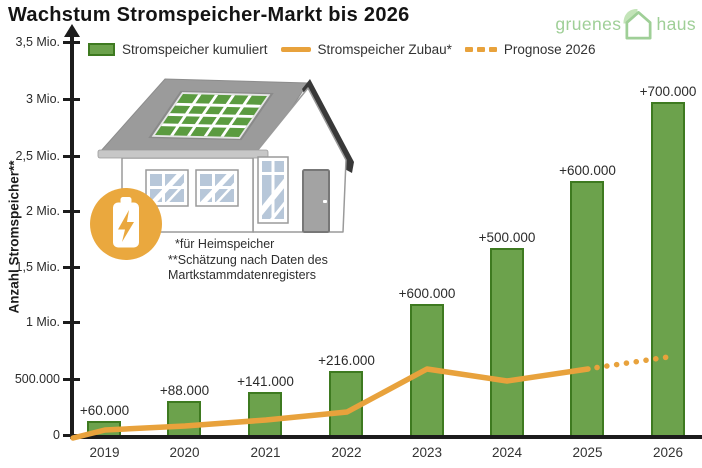 The width and height of the screenshot is (702, 468). Describe the element at coordinates (184, 452) in the screenshot. I see `x-label-2020: 2020` at that location.